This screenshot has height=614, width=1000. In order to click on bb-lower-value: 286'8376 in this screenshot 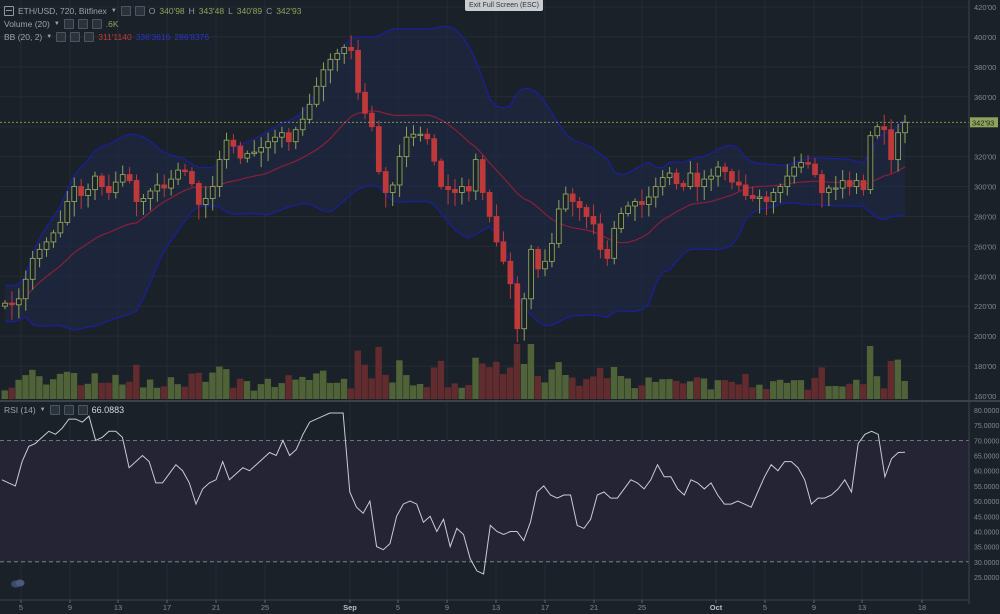, I will do `click(192, 37)`.